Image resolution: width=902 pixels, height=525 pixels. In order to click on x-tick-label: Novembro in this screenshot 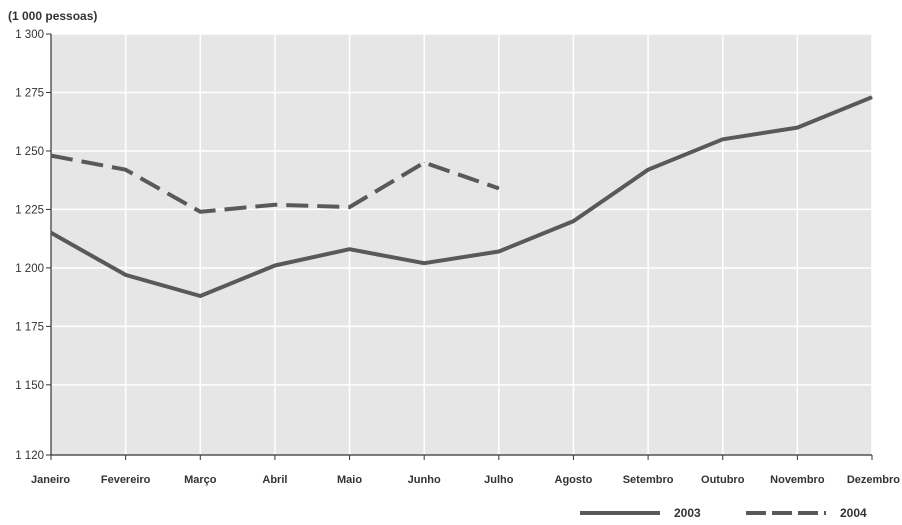, I will do `click(797, 480)`.